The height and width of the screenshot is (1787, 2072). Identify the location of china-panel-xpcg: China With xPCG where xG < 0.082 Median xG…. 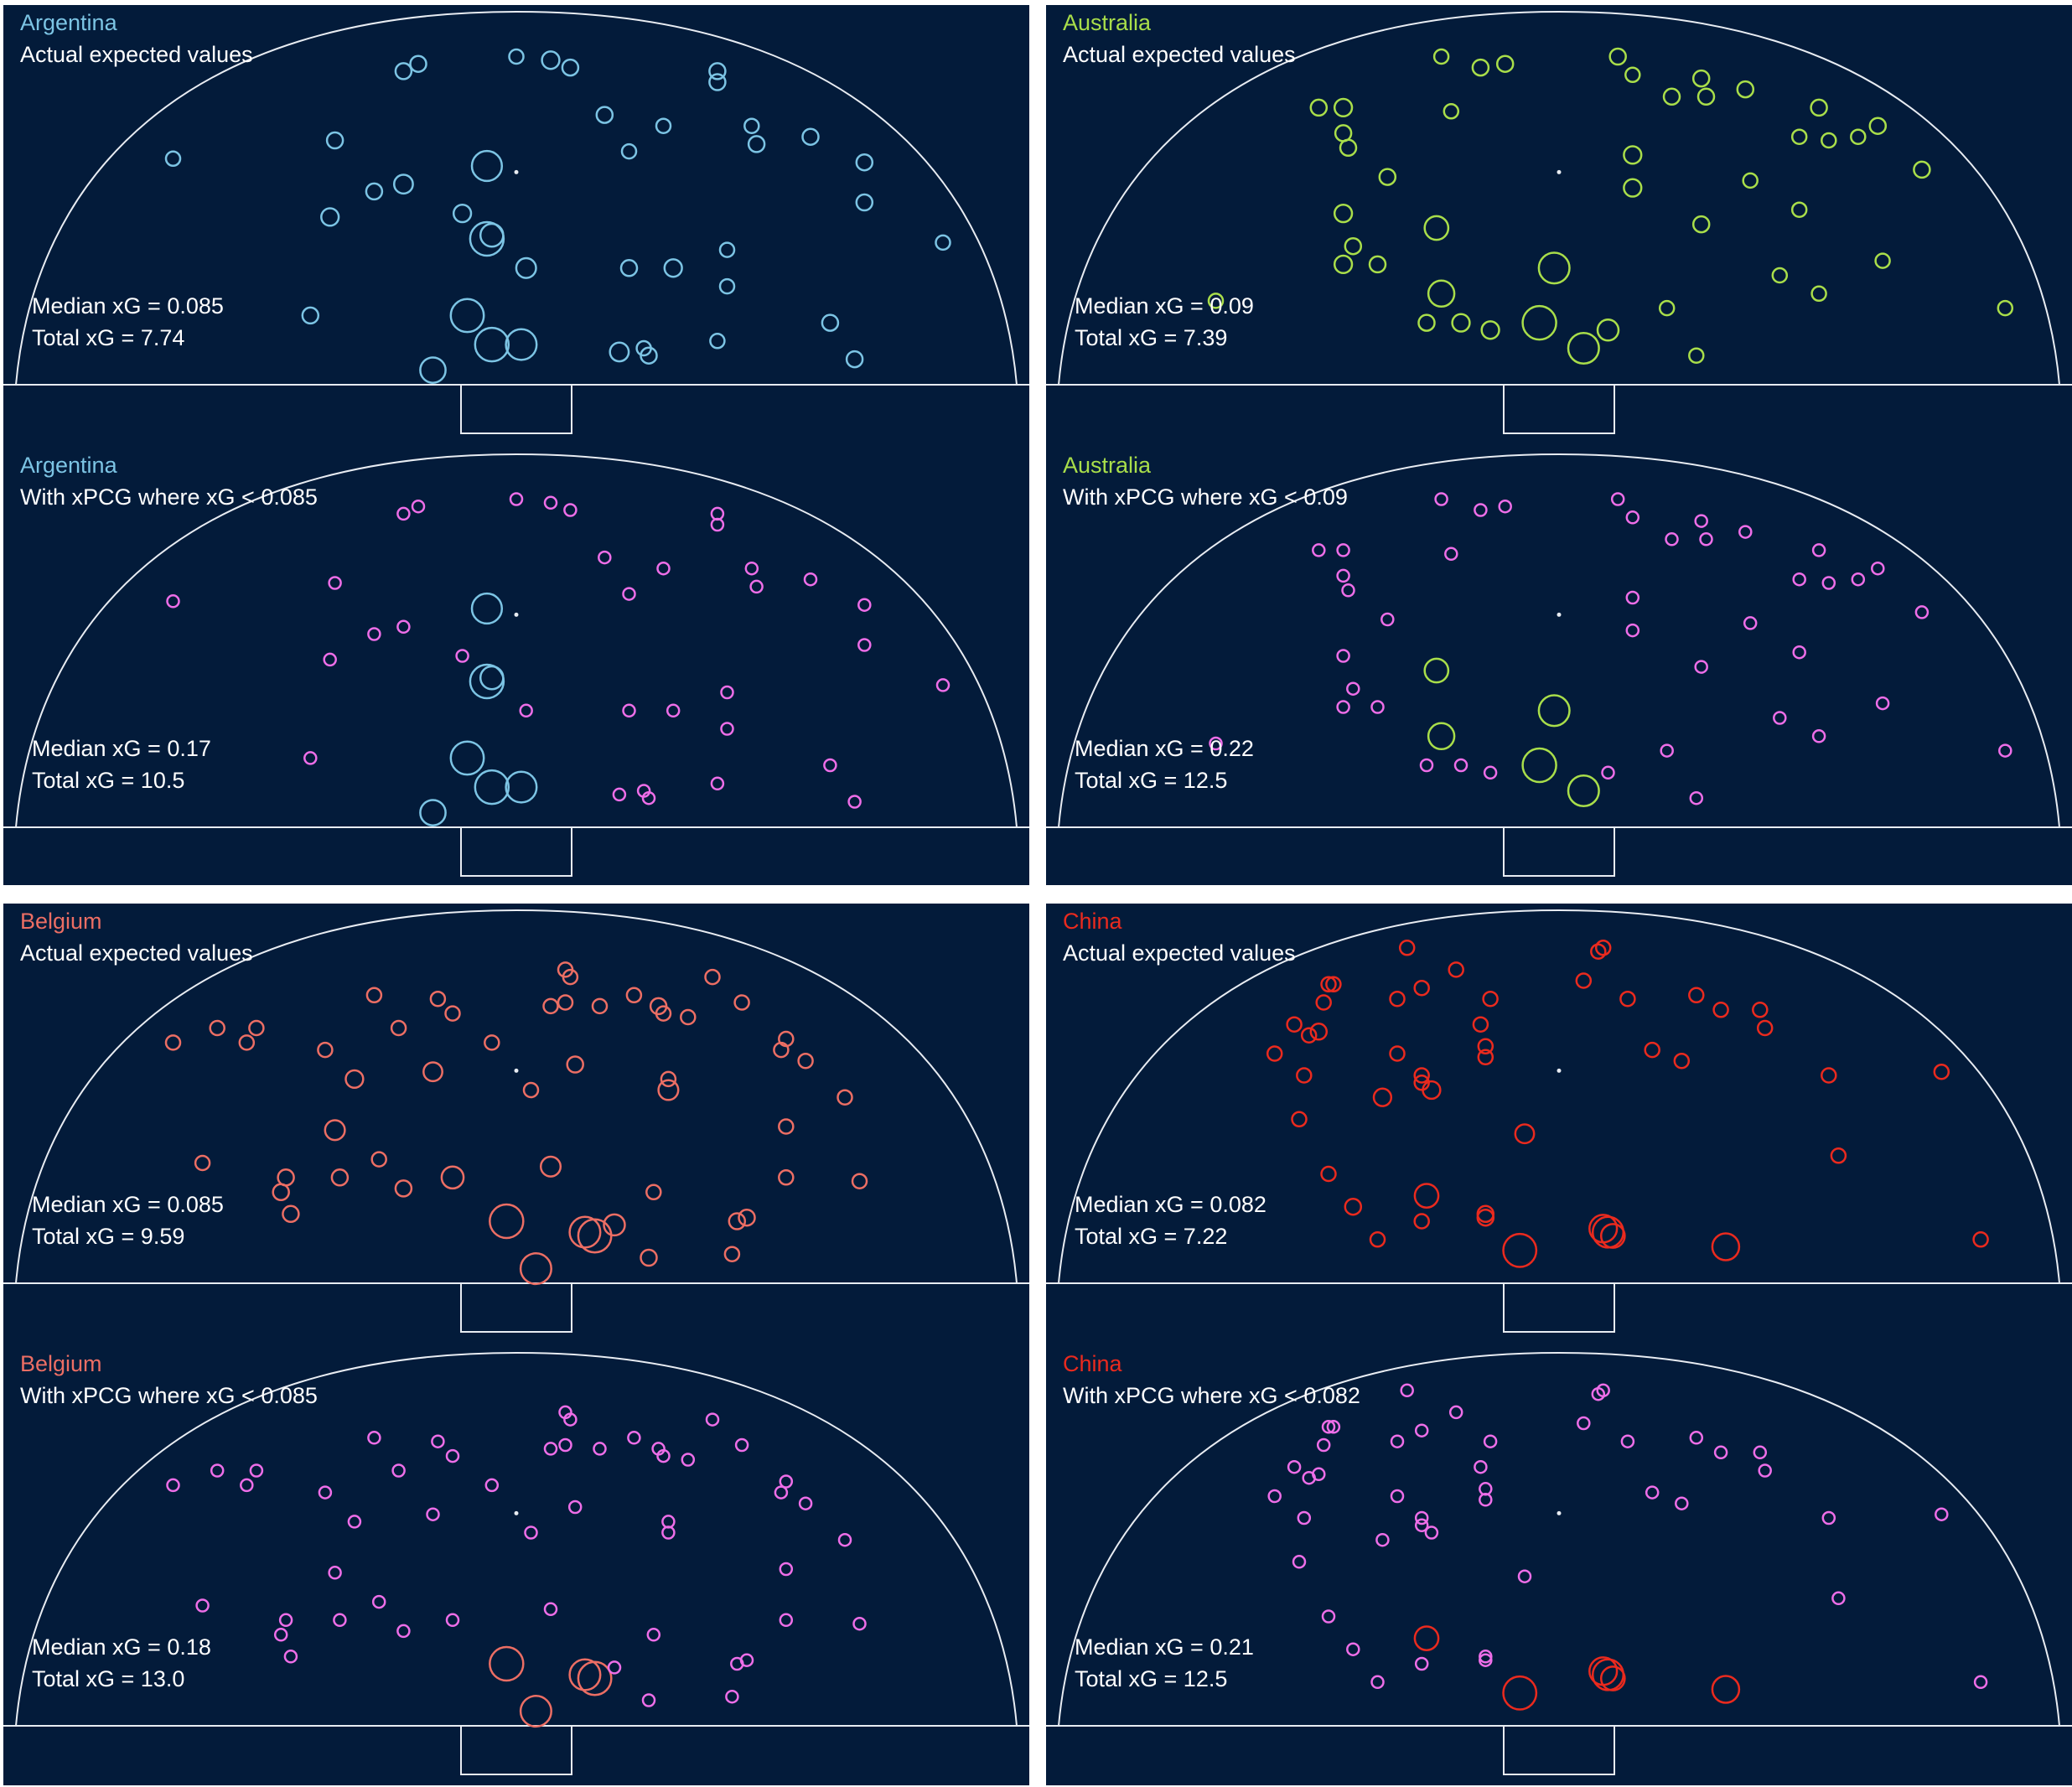
(1559, 1563).